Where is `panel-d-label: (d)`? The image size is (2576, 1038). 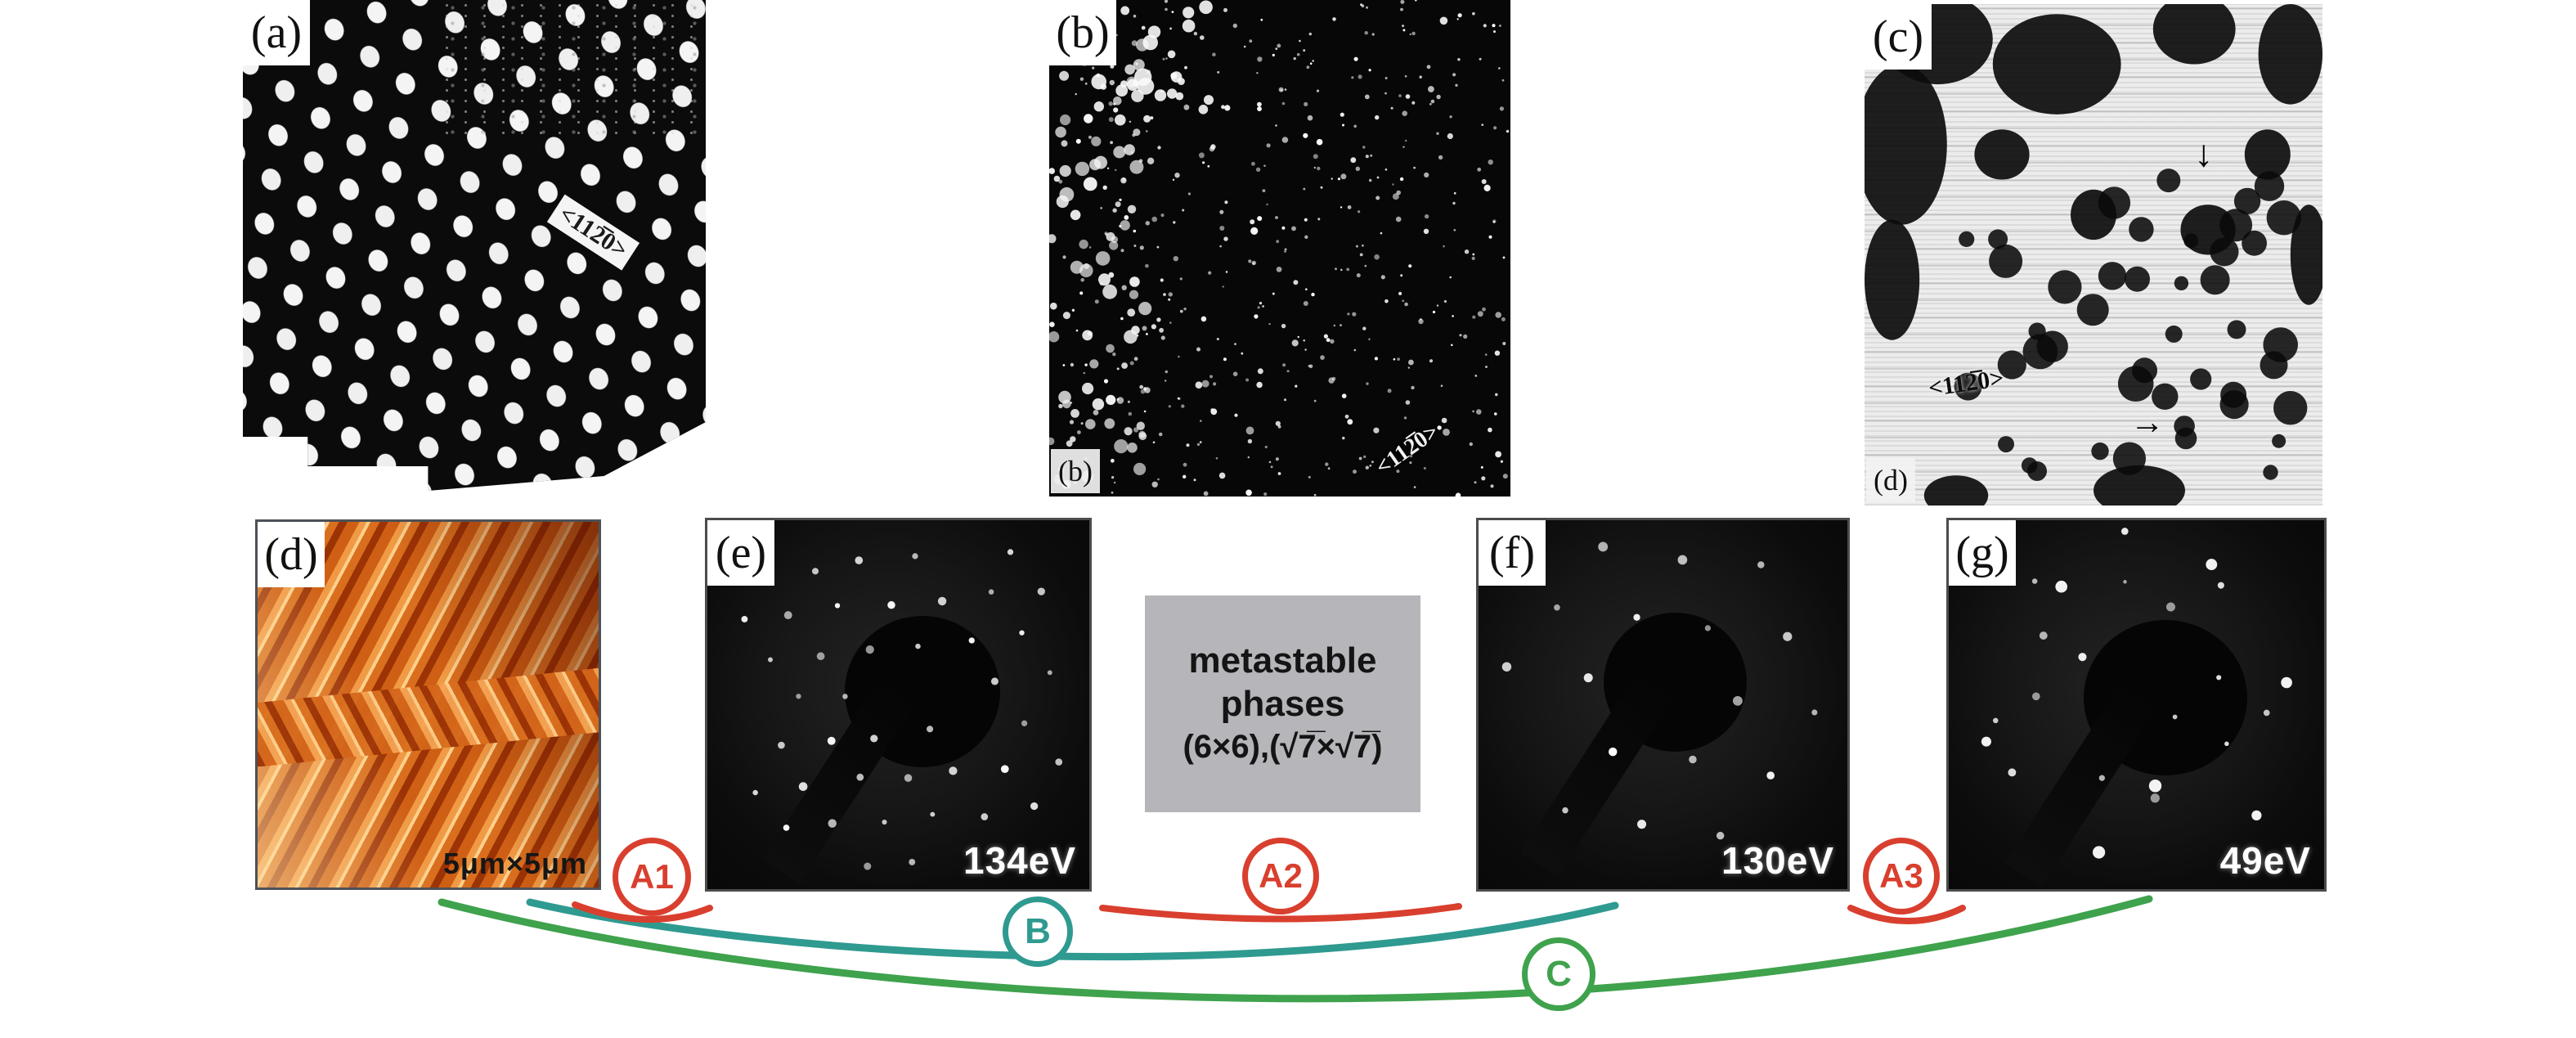
panel-d-label: (d) is located at coordinates (291, 554).